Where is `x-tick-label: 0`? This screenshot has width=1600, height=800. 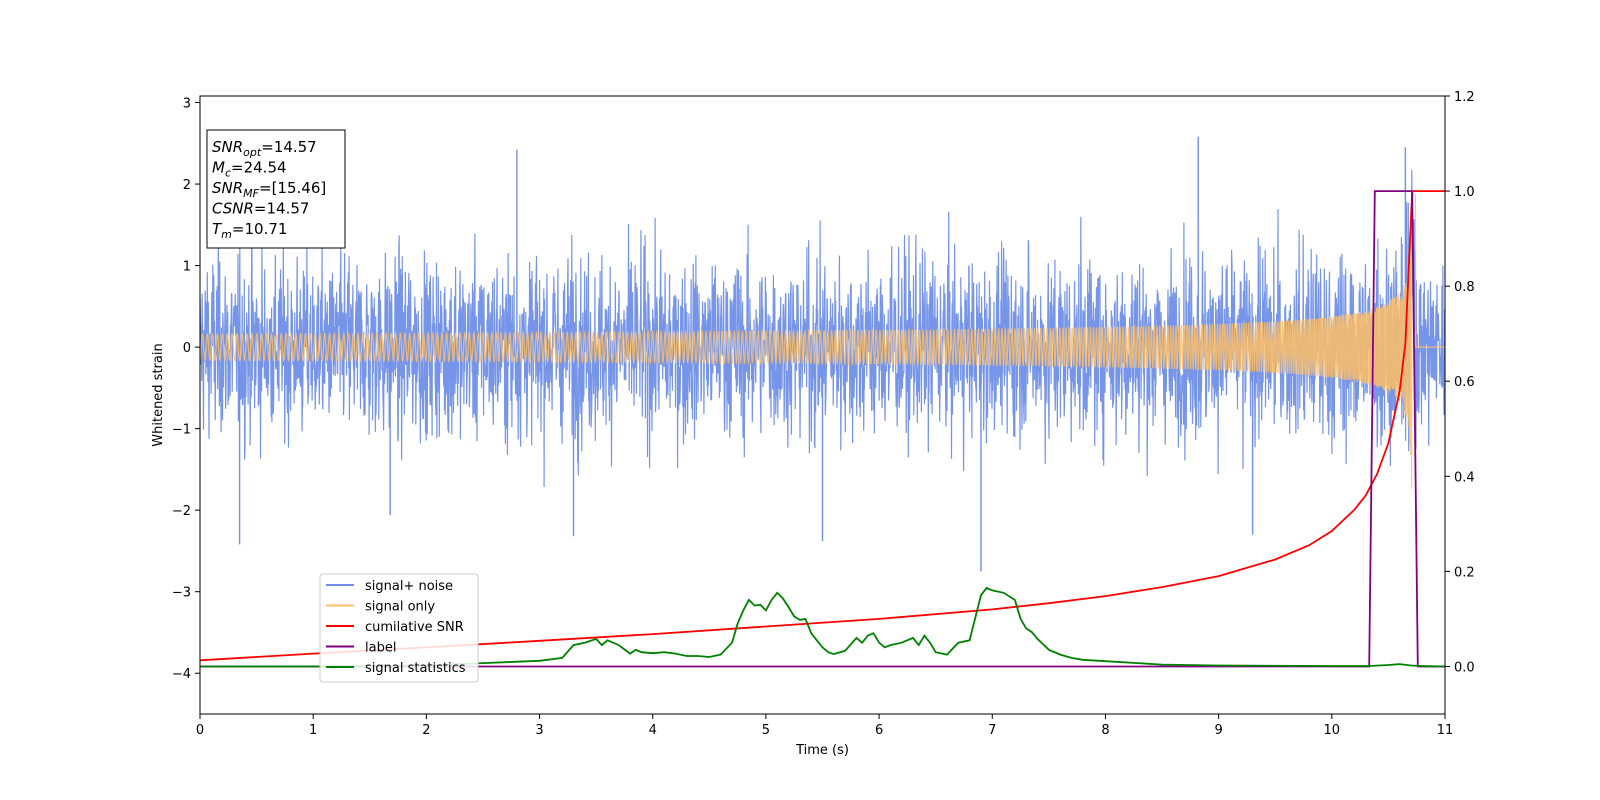 x-tick-label: 0 is located at coordinates (200, 730).